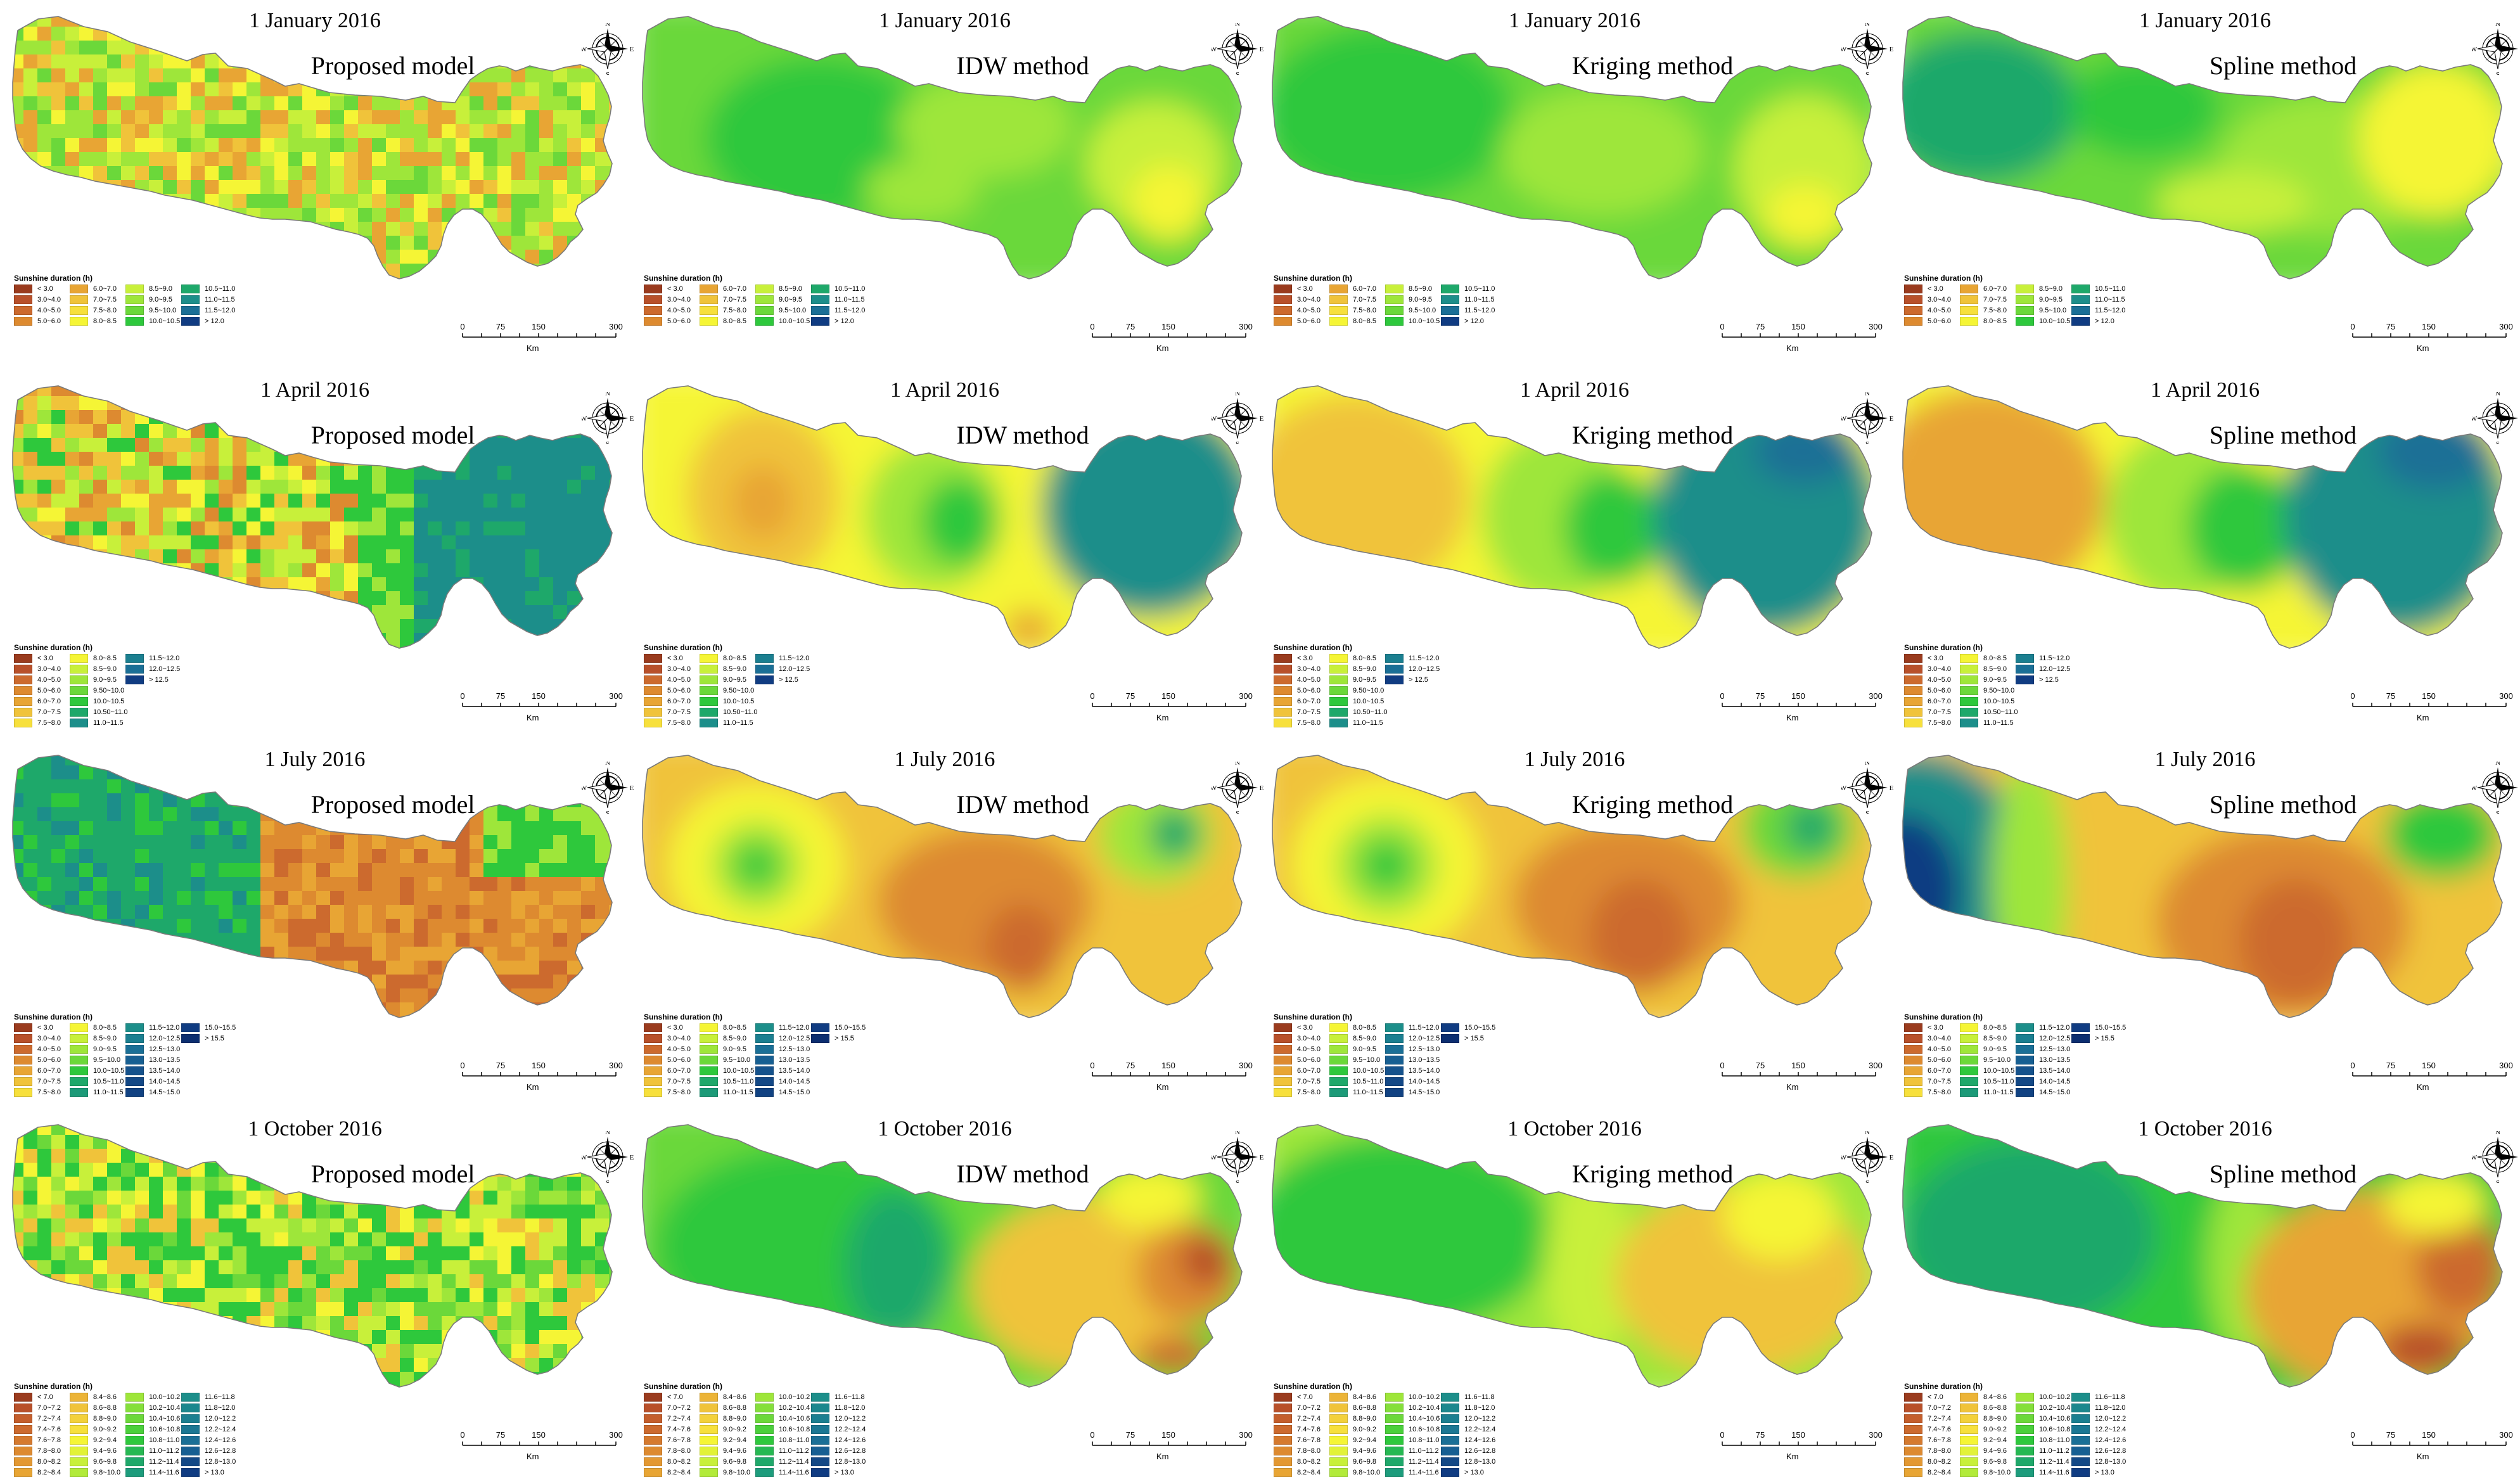  I want to click on legend-label: 4.0~5.0, so click(1309, 680).